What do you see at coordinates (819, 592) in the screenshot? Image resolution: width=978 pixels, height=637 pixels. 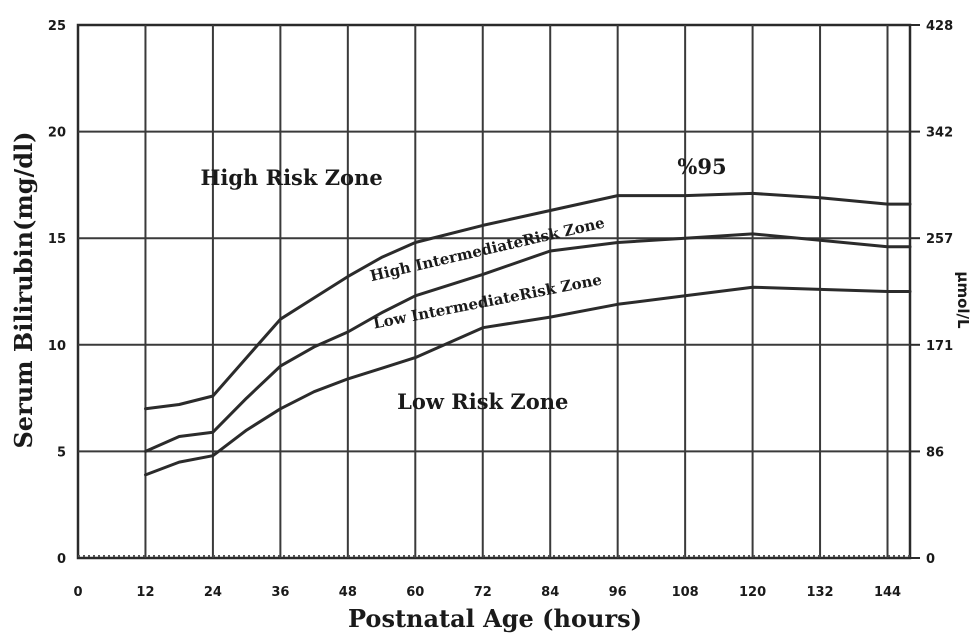 I see `x-tick-label: 132` at bounding box center [819, 592].